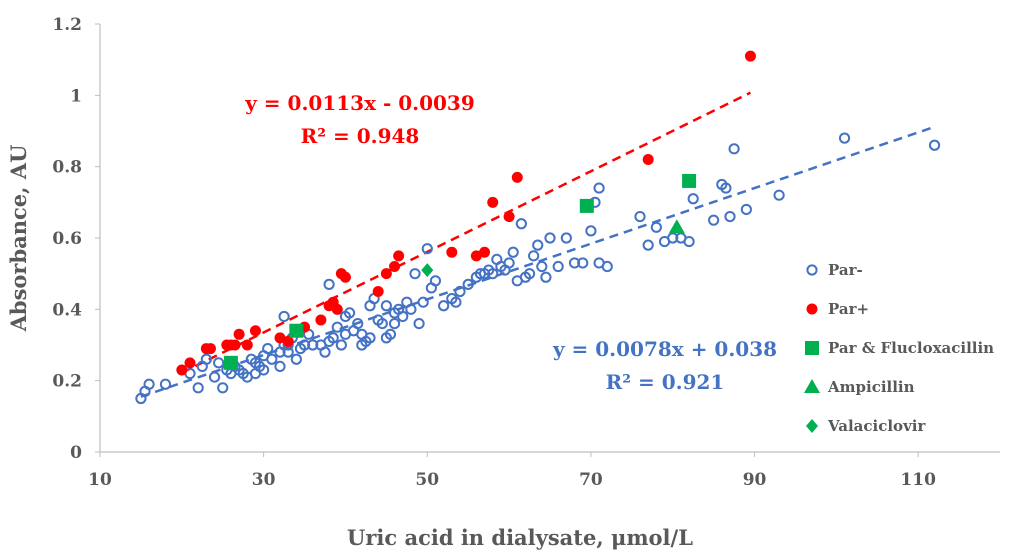 This screenshot has height=553, width=1021. Describe the element at coordinates (845, 270) in the screenshot. I see `legend-label-par: Par-` at that location.